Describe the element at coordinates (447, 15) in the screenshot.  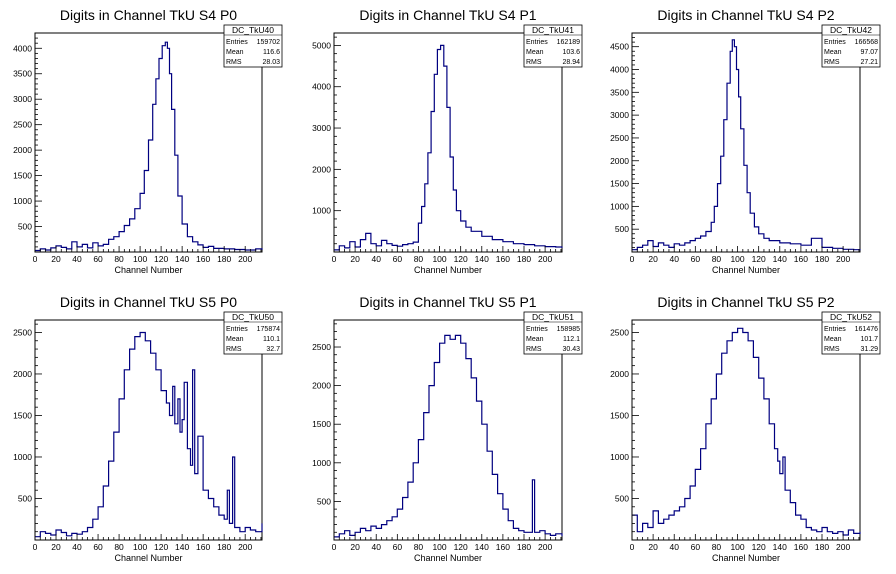
I see `chart-title: Digits in Channel TkU S4 P1` at that location.